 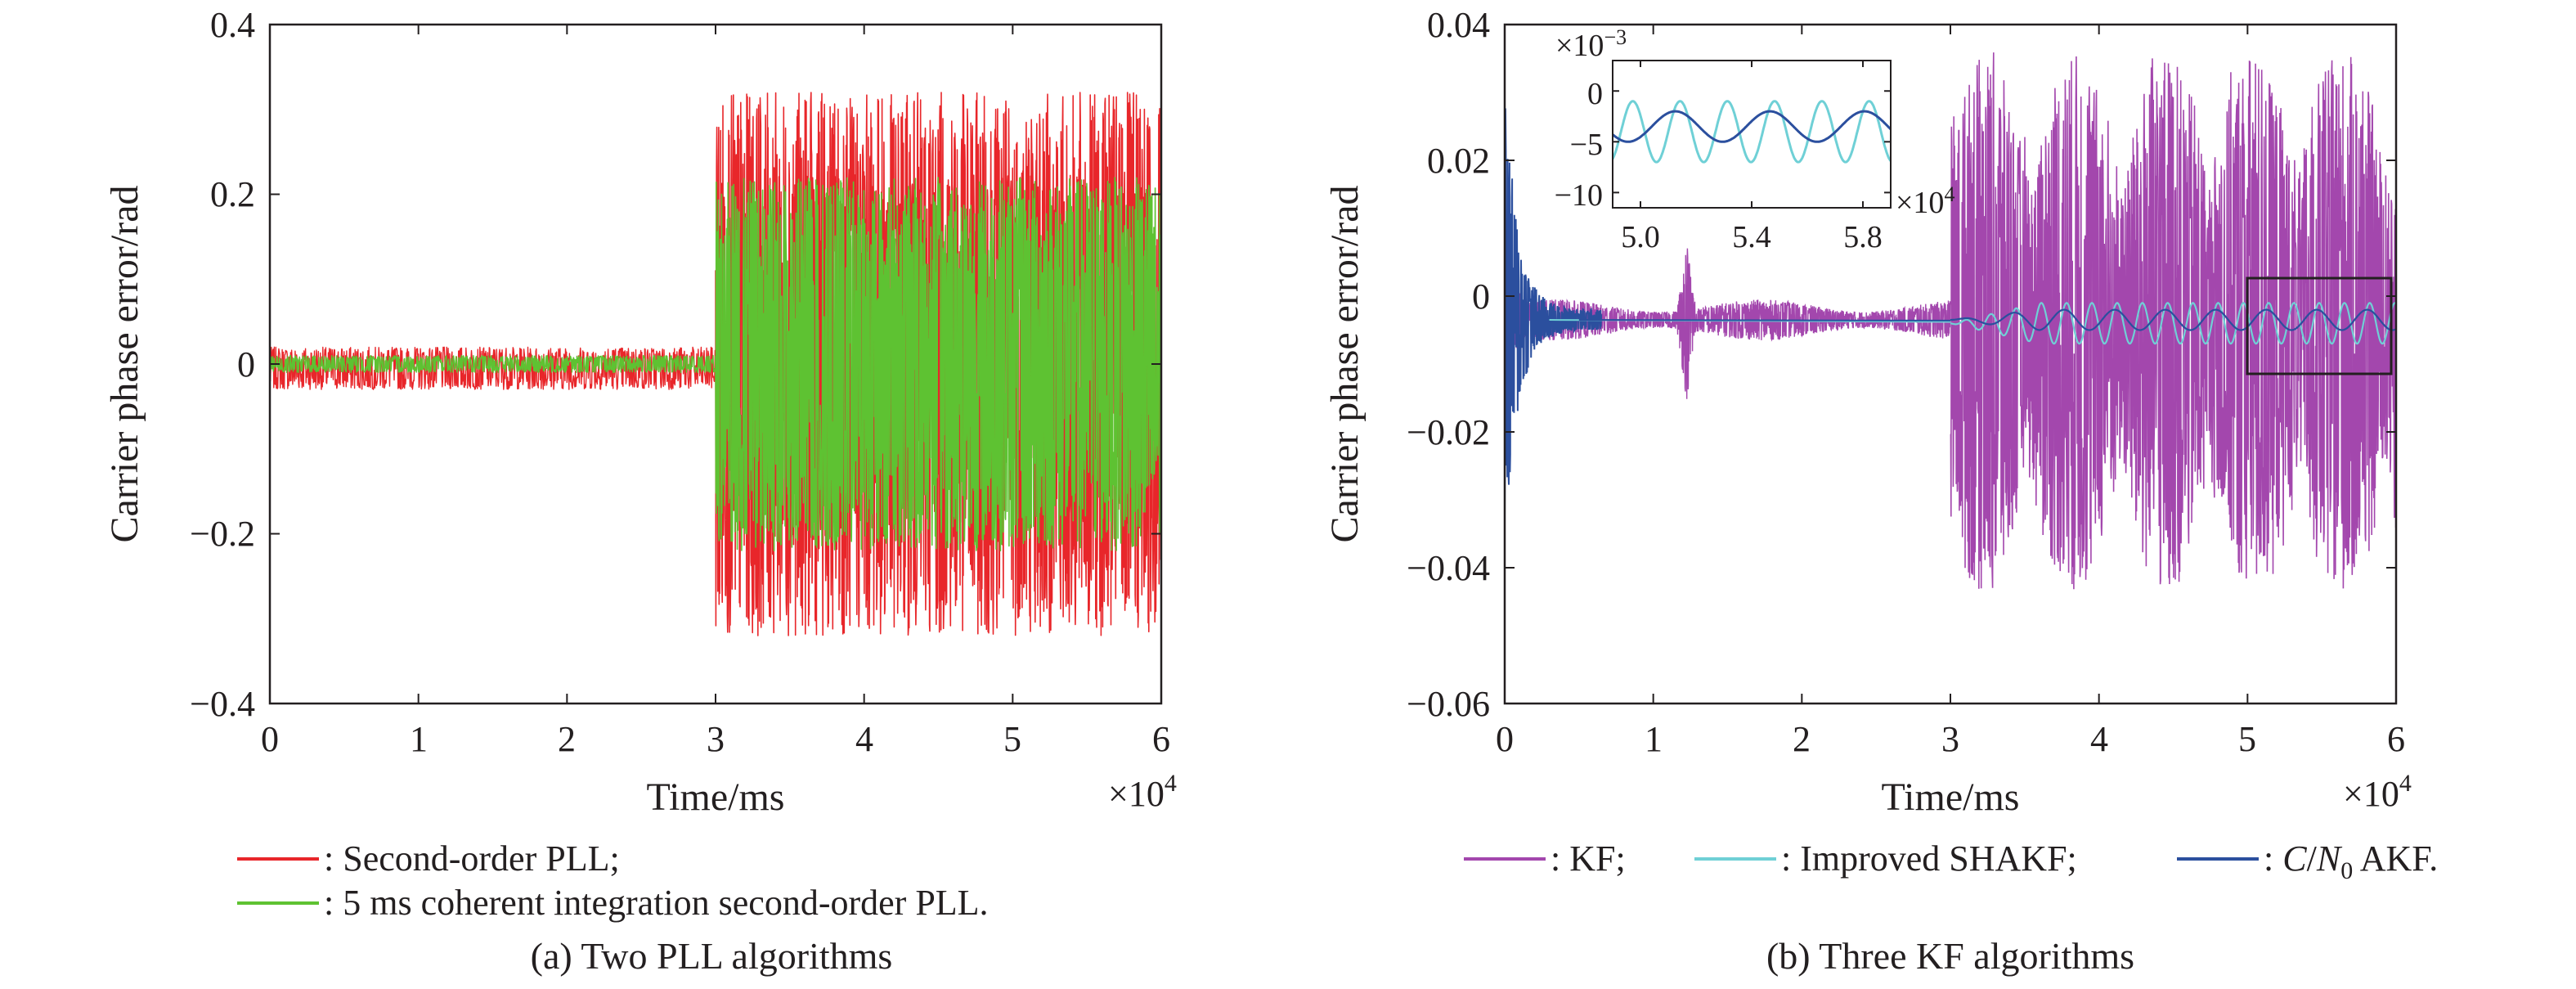 What do you see at coordinates (1459, 25) in the screenshot?
I see `panel-b-ytick-0: 0.04` at bounding box center [1459, 25].